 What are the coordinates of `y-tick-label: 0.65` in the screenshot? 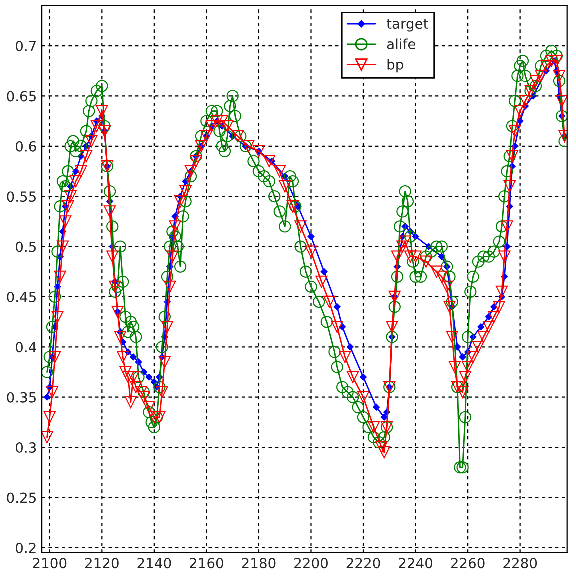 It's located at (21, 96).